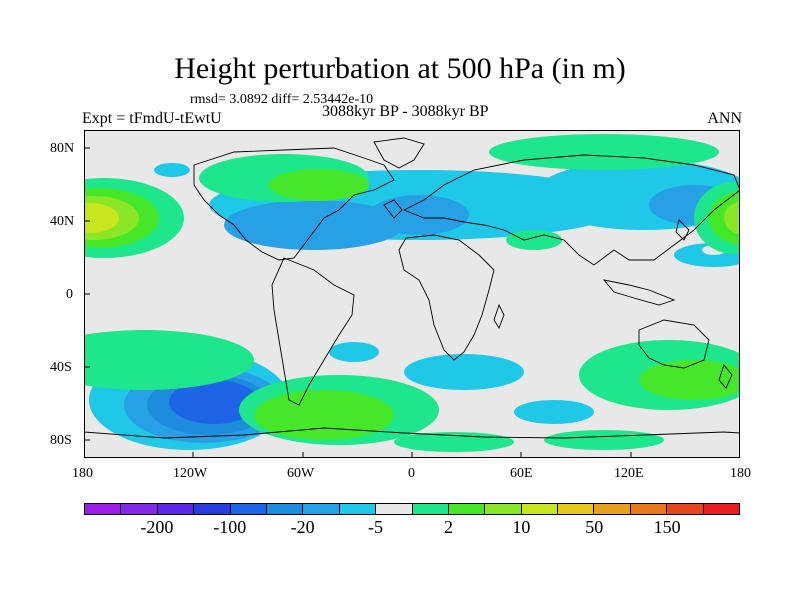 The image size is (800, 600). I want to click on map-title: Height perturbation at 500 hPa (in m), so click(400, 68).